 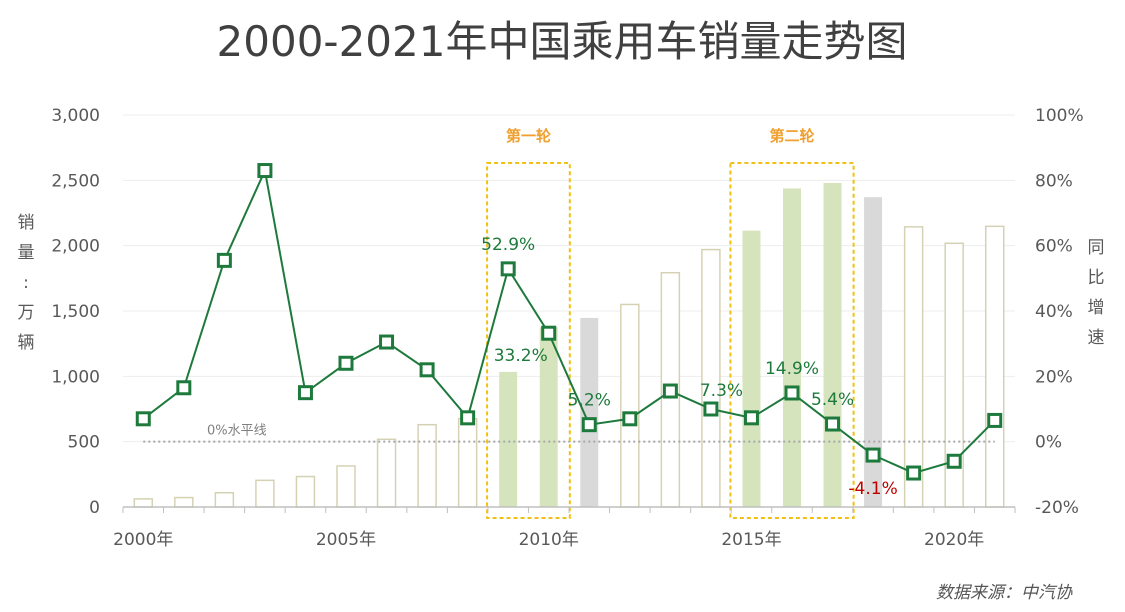 I want to click on y-left-tick-label: 0, so click(x=94, y=508).